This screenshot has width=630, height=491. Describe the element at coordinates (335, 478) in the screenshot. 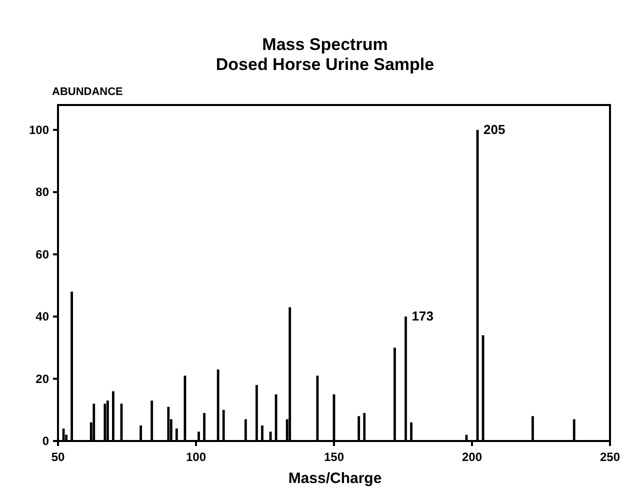

I see `x-axis-title: Mass/Charge` at that location.